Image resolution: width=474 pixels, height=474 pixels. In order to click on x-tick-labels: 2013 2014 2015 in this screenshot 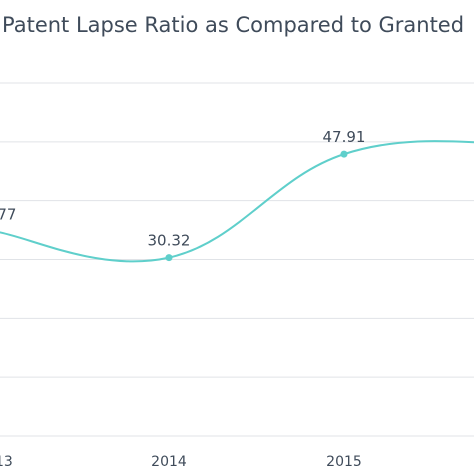, I will do `click(181, 462)`.